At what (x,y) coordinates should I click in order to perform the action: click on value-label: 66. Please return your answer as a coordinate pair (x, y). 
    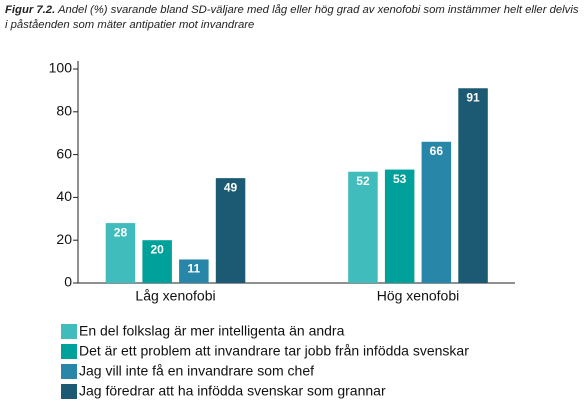
    Looking at the image, I should click on (437, 151).